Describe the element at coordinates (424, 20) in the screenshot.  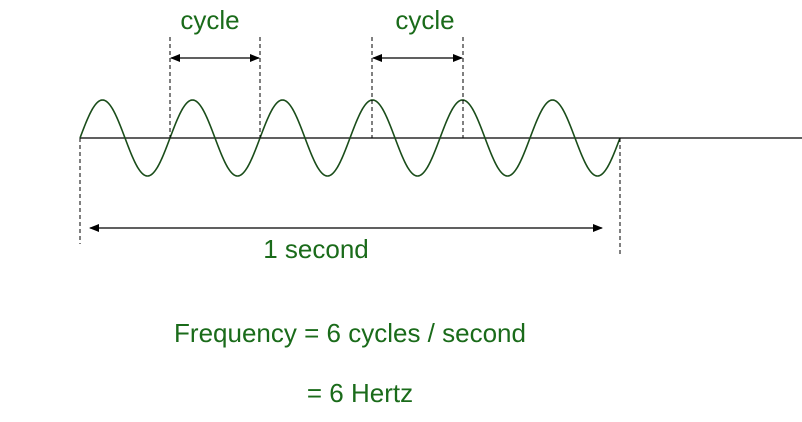
I see `cycle-right-label: cycle` at that location.